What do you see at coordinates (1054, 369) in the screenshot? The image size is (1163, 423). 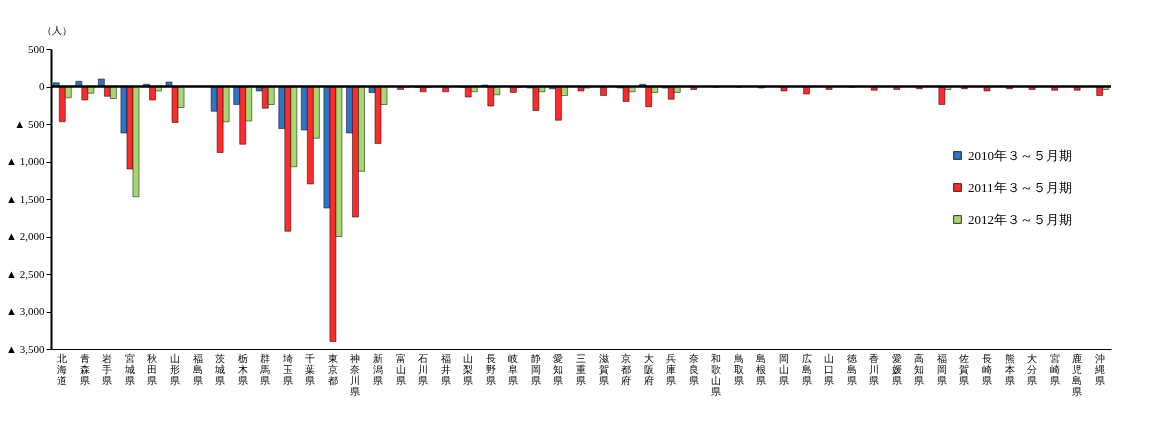 I see `x-tick-label: 宮崎県` at bounding box center [1054, 369].